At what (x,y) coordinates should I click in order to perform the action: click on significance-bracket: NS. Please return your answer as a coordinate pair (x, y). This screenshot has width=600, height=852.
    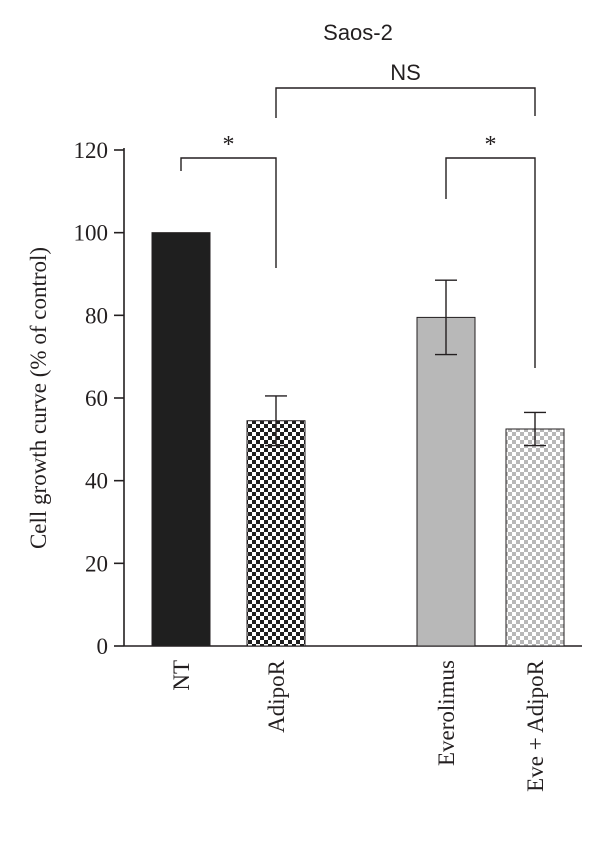
    Looking at the image, I should click on (405, 89).